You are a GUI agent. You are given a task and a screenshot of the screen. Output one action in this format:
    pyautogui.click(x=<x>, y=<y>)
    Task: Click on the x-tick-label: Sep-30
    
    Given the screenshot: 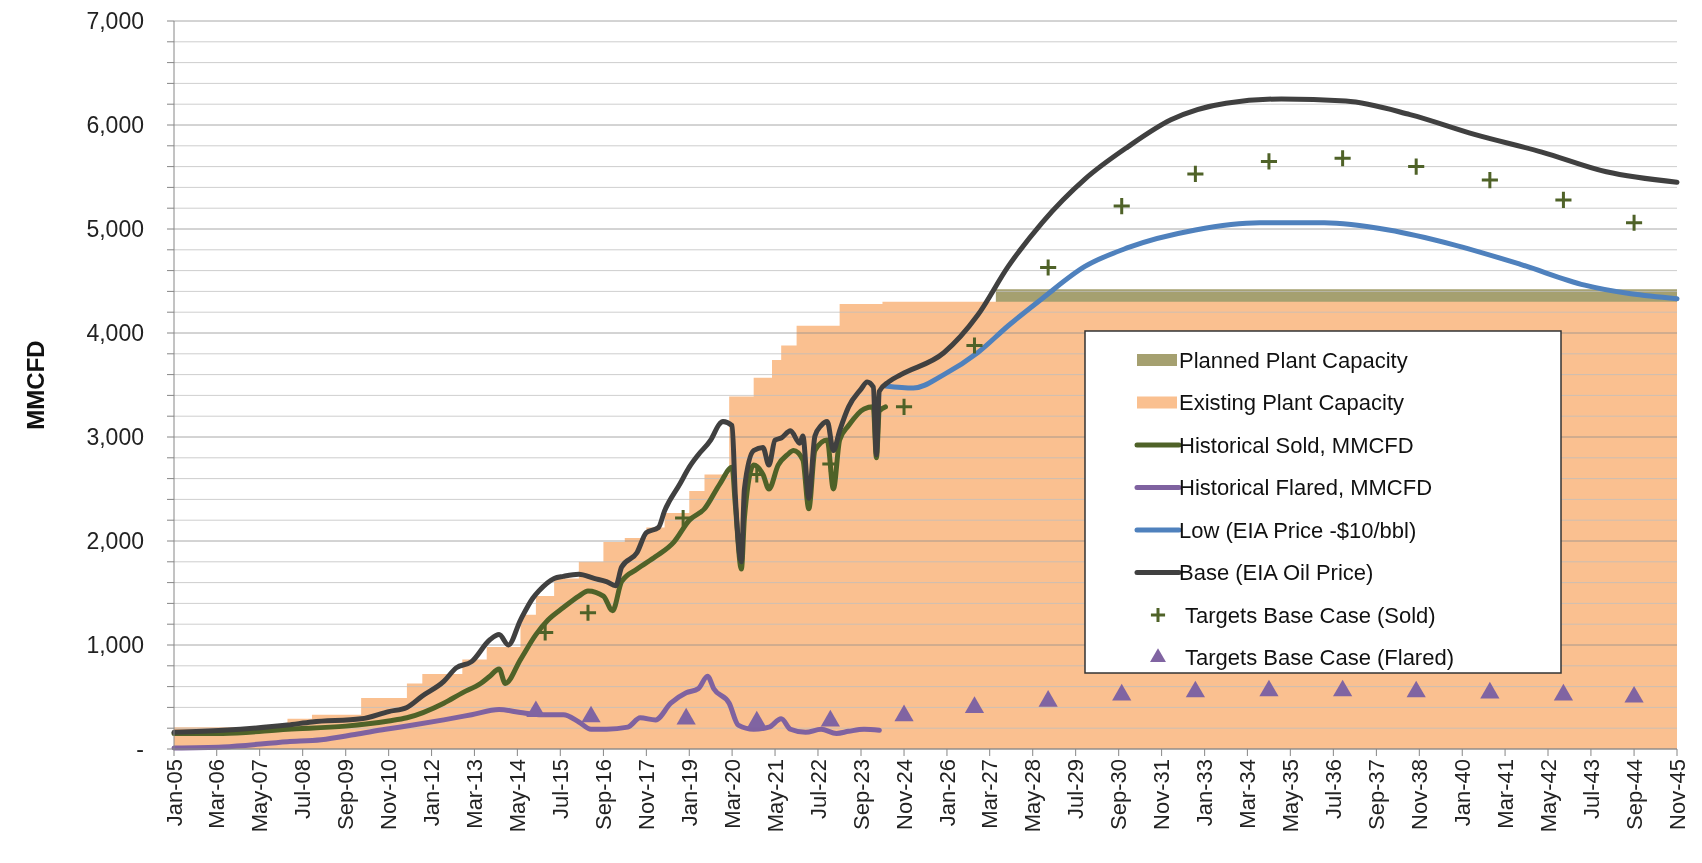 What is the action you would take?
    pyautogui.click(x=1119, y=794)
    